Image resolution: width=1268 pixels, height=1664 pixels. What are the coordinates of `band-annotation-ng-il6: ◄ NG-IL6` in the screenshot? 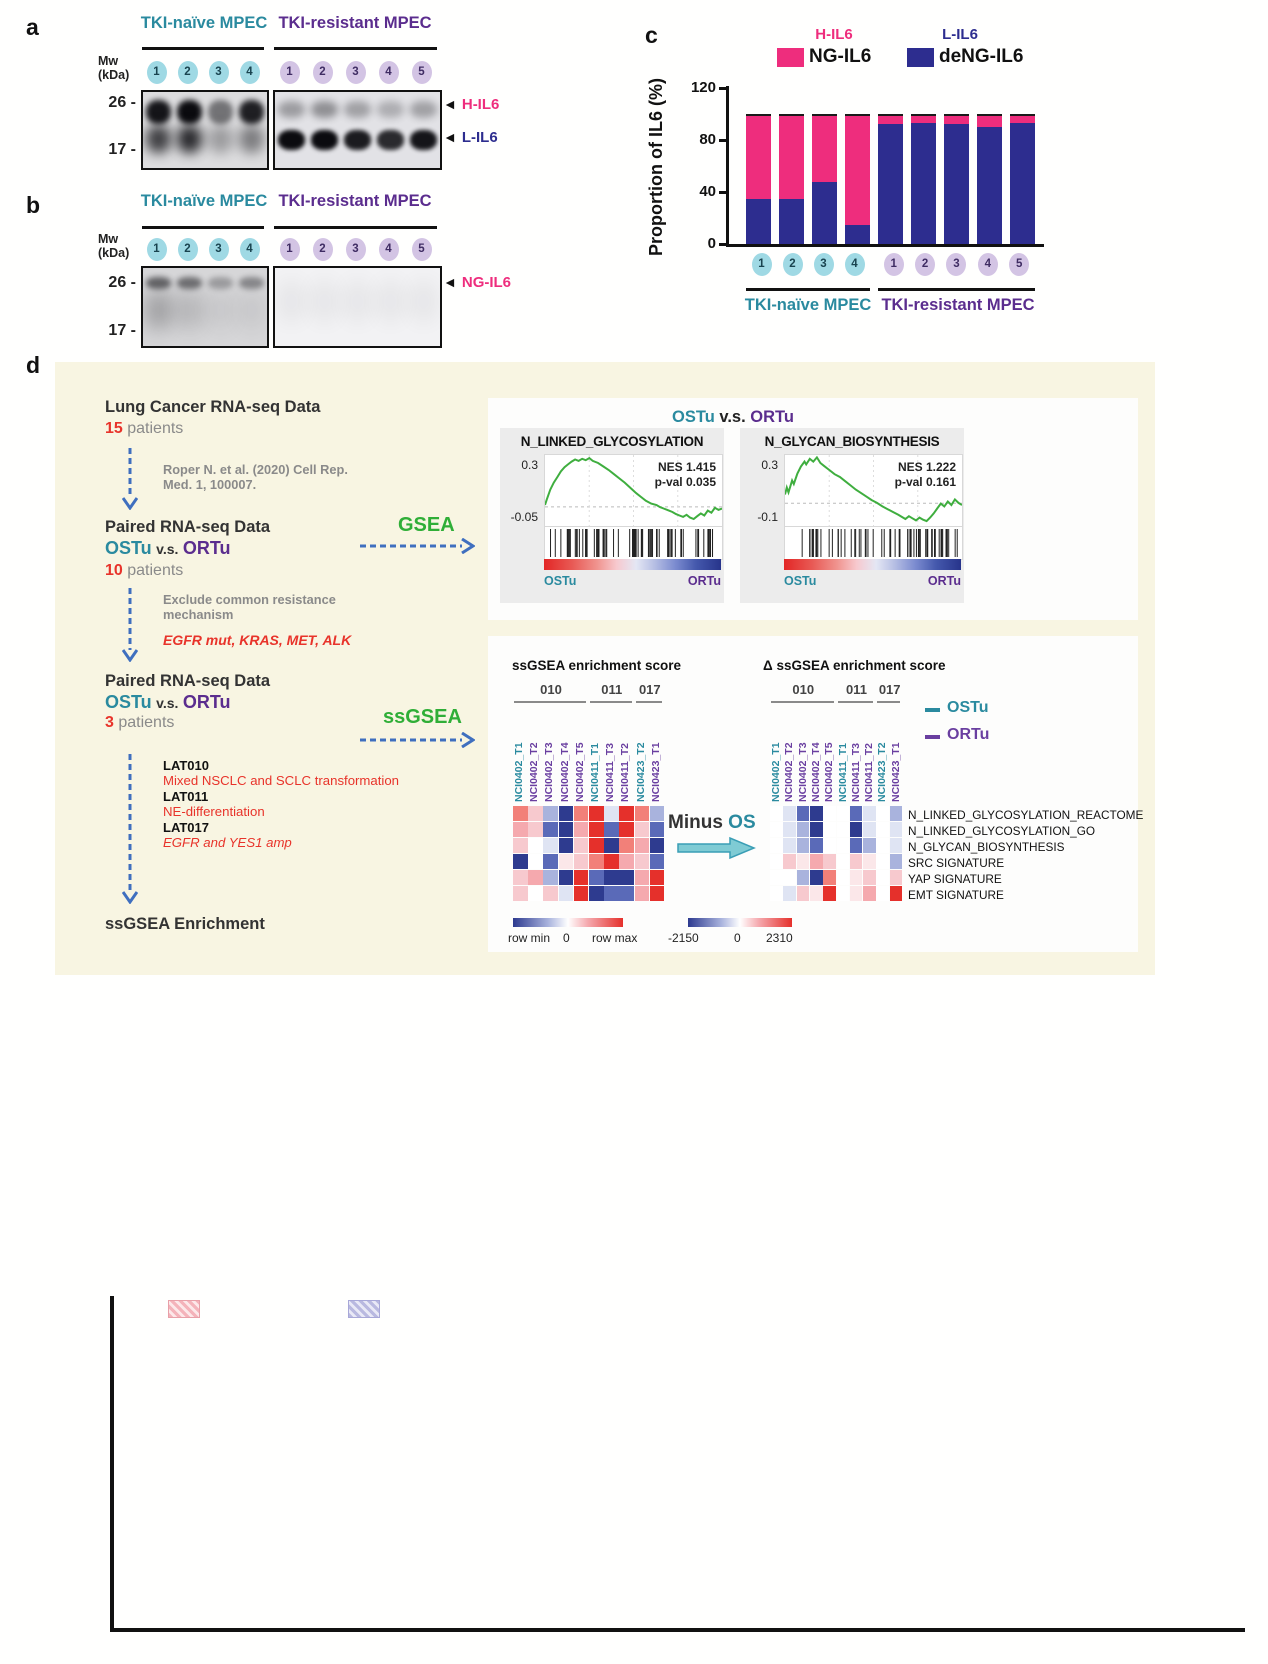 It's located at (477, 282).